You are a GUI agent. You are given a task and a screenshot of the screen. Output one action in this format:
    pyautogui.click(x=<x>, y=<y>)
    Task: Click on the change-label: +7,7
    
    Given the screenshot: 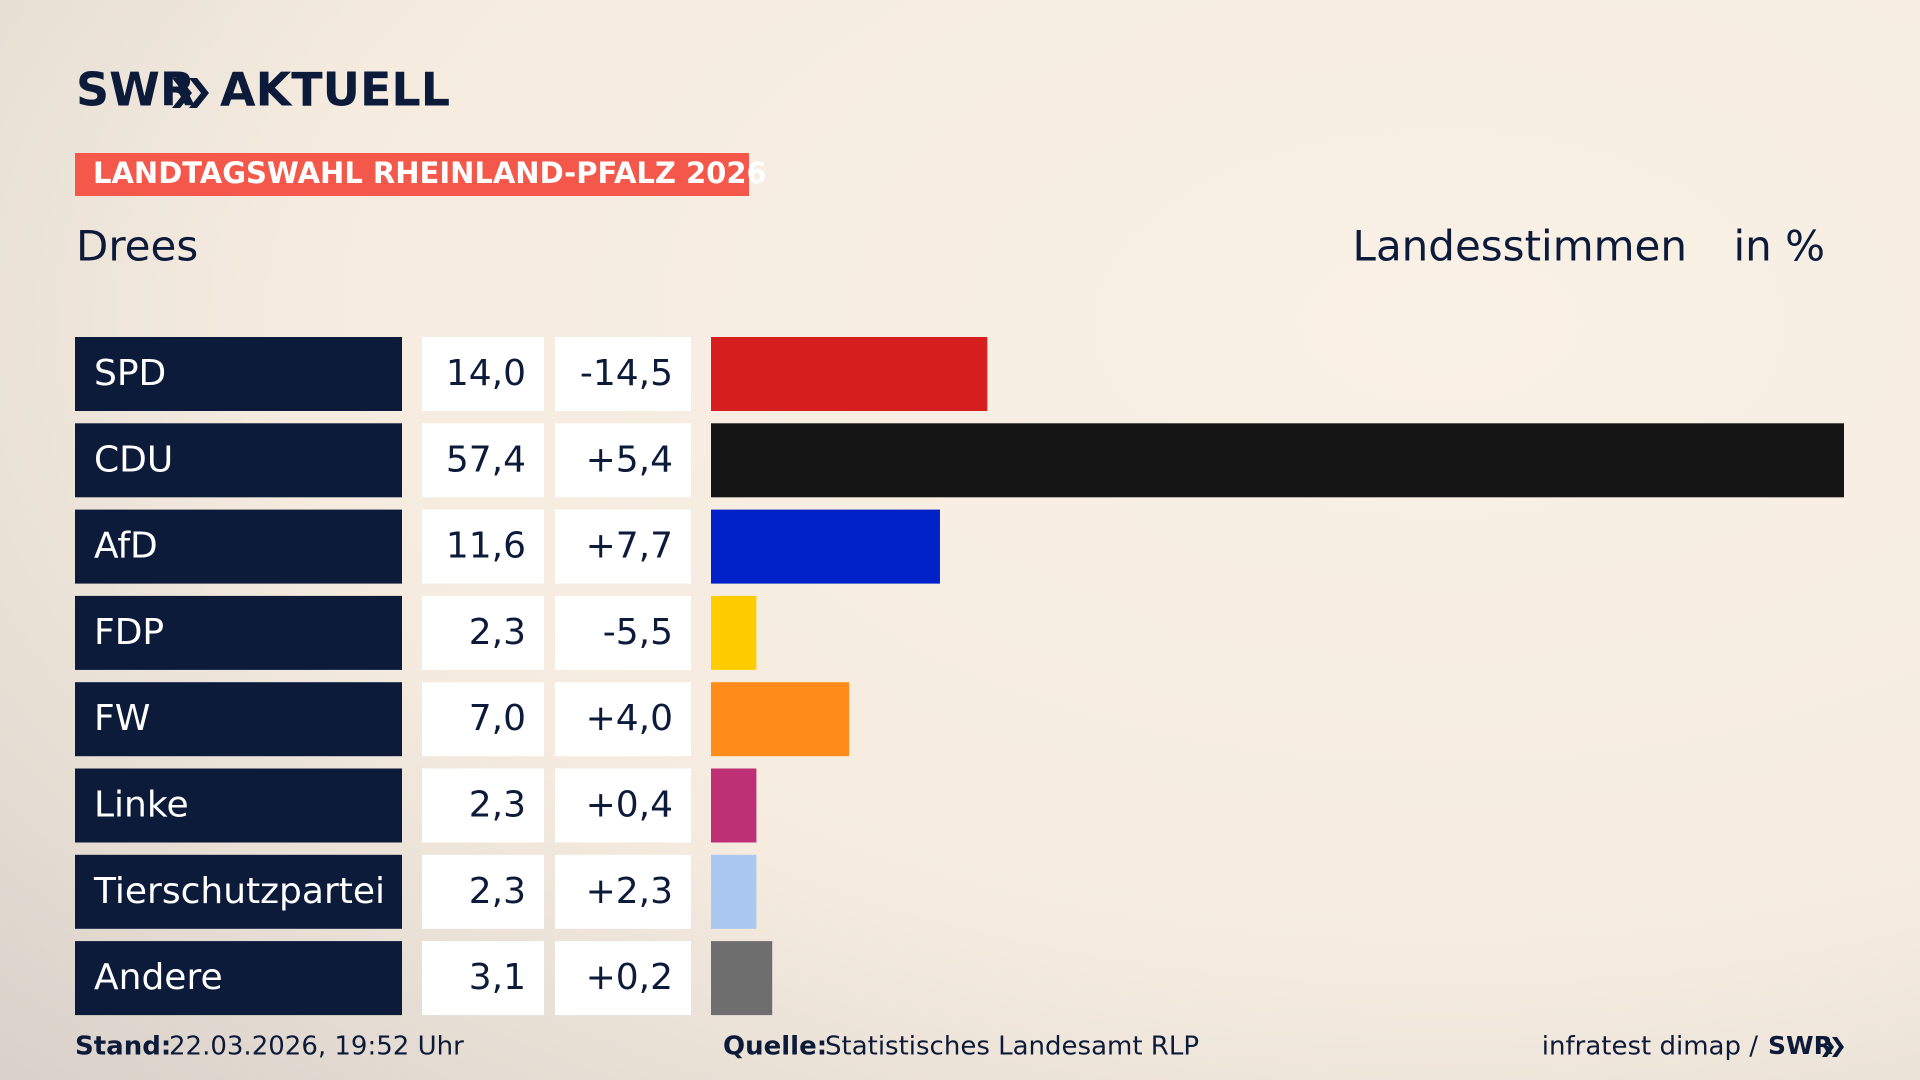 What is the action you would take?
    pyautogui.click(x=629, y=546)
    